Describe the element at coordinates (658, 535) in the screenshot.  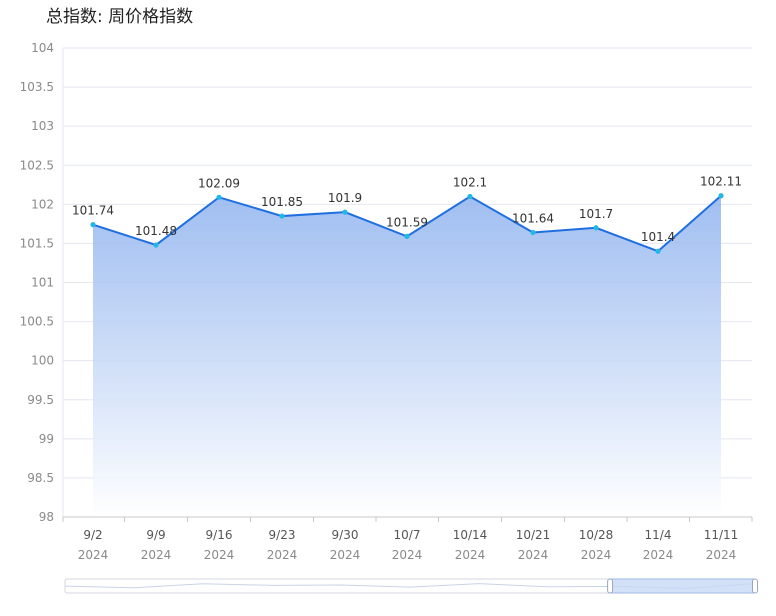
I see `x-tick-label: 11/4` at that location.